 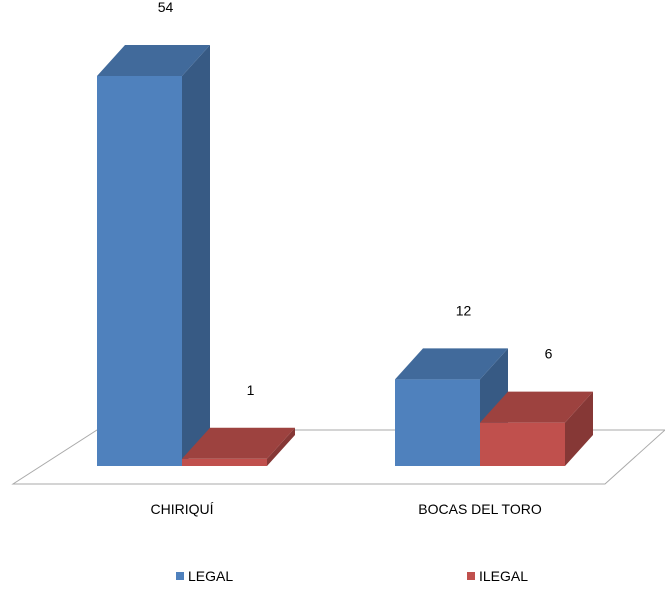 I want to click on data-label-legal-1: 12, so click(x=464, y=310).